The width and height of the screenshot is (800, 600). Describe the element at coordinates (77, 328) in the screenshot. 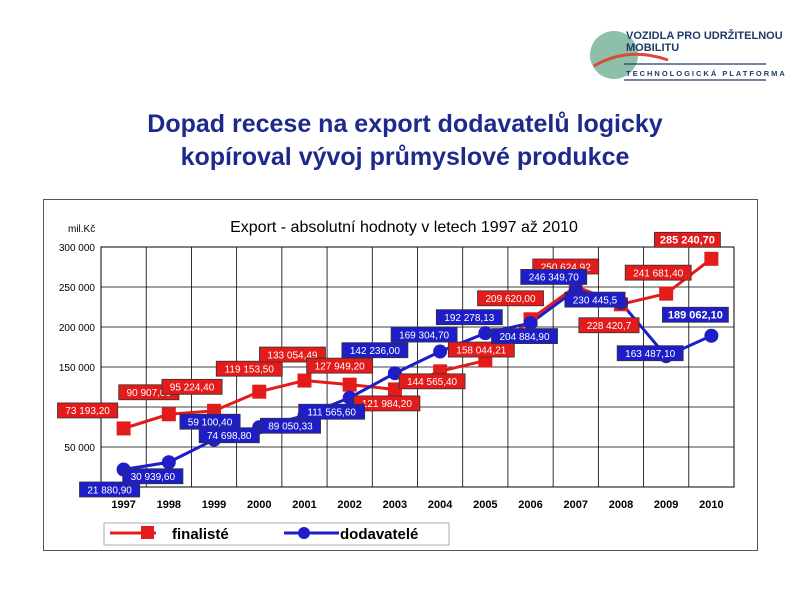

I see `y-tick-label: 200 000` at that location.